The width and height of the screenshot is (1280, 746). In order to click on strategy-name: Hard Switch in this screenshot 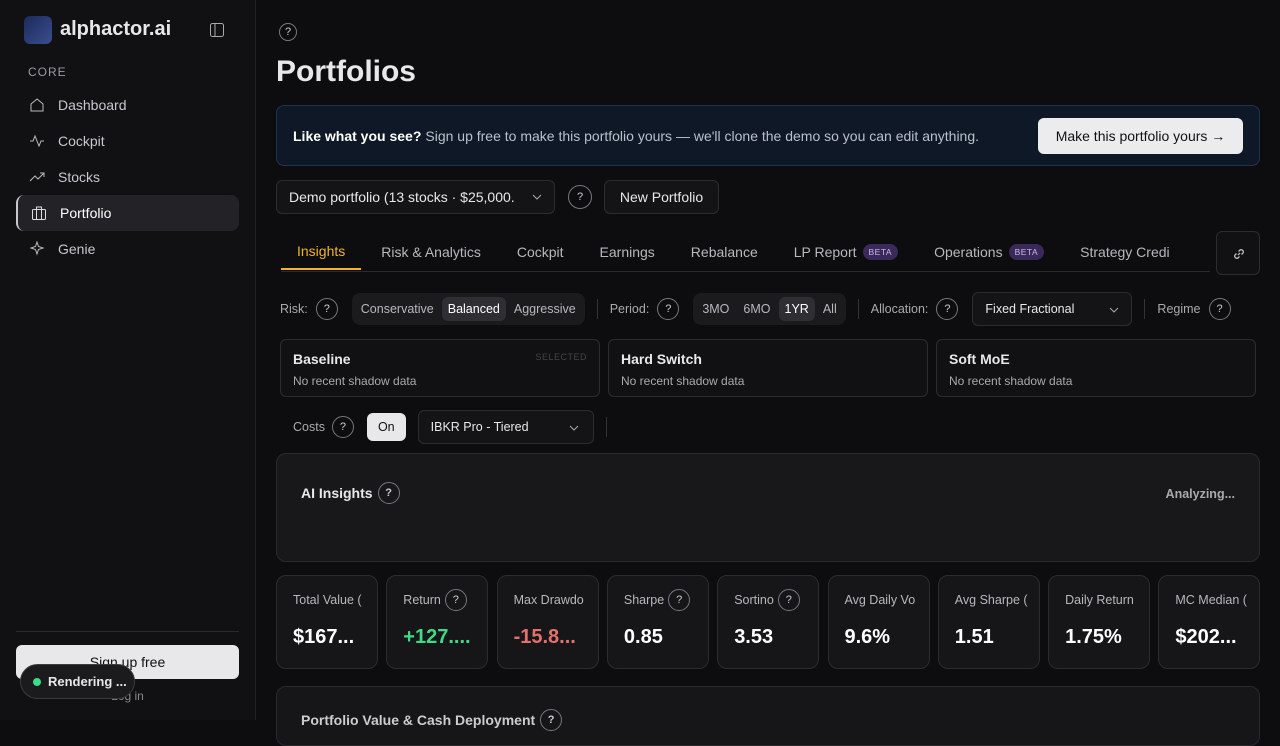, I will do `click(661, 359)`.